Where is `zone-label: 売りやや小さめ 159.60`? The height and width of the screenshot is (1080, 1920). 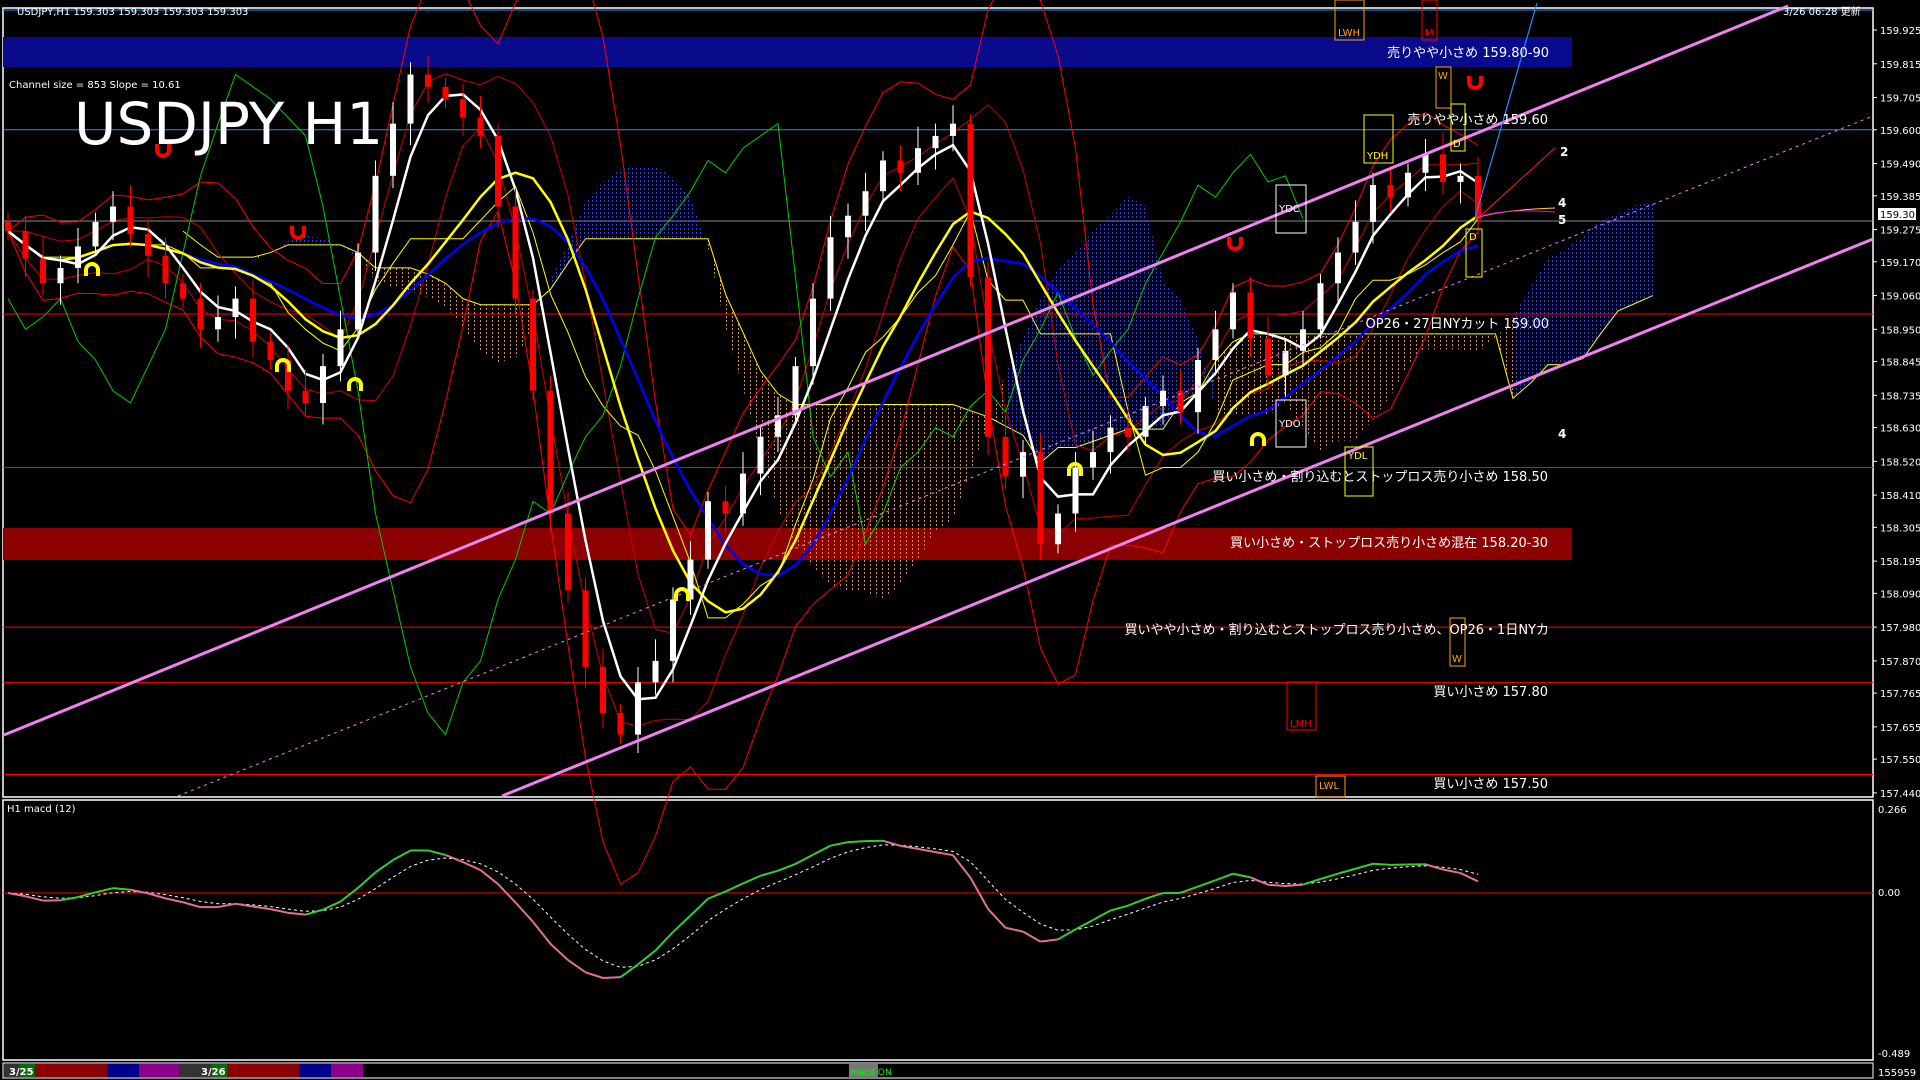
zone-label: 売りやや小さめ 159.60 is located at coordinates (1477, 120).